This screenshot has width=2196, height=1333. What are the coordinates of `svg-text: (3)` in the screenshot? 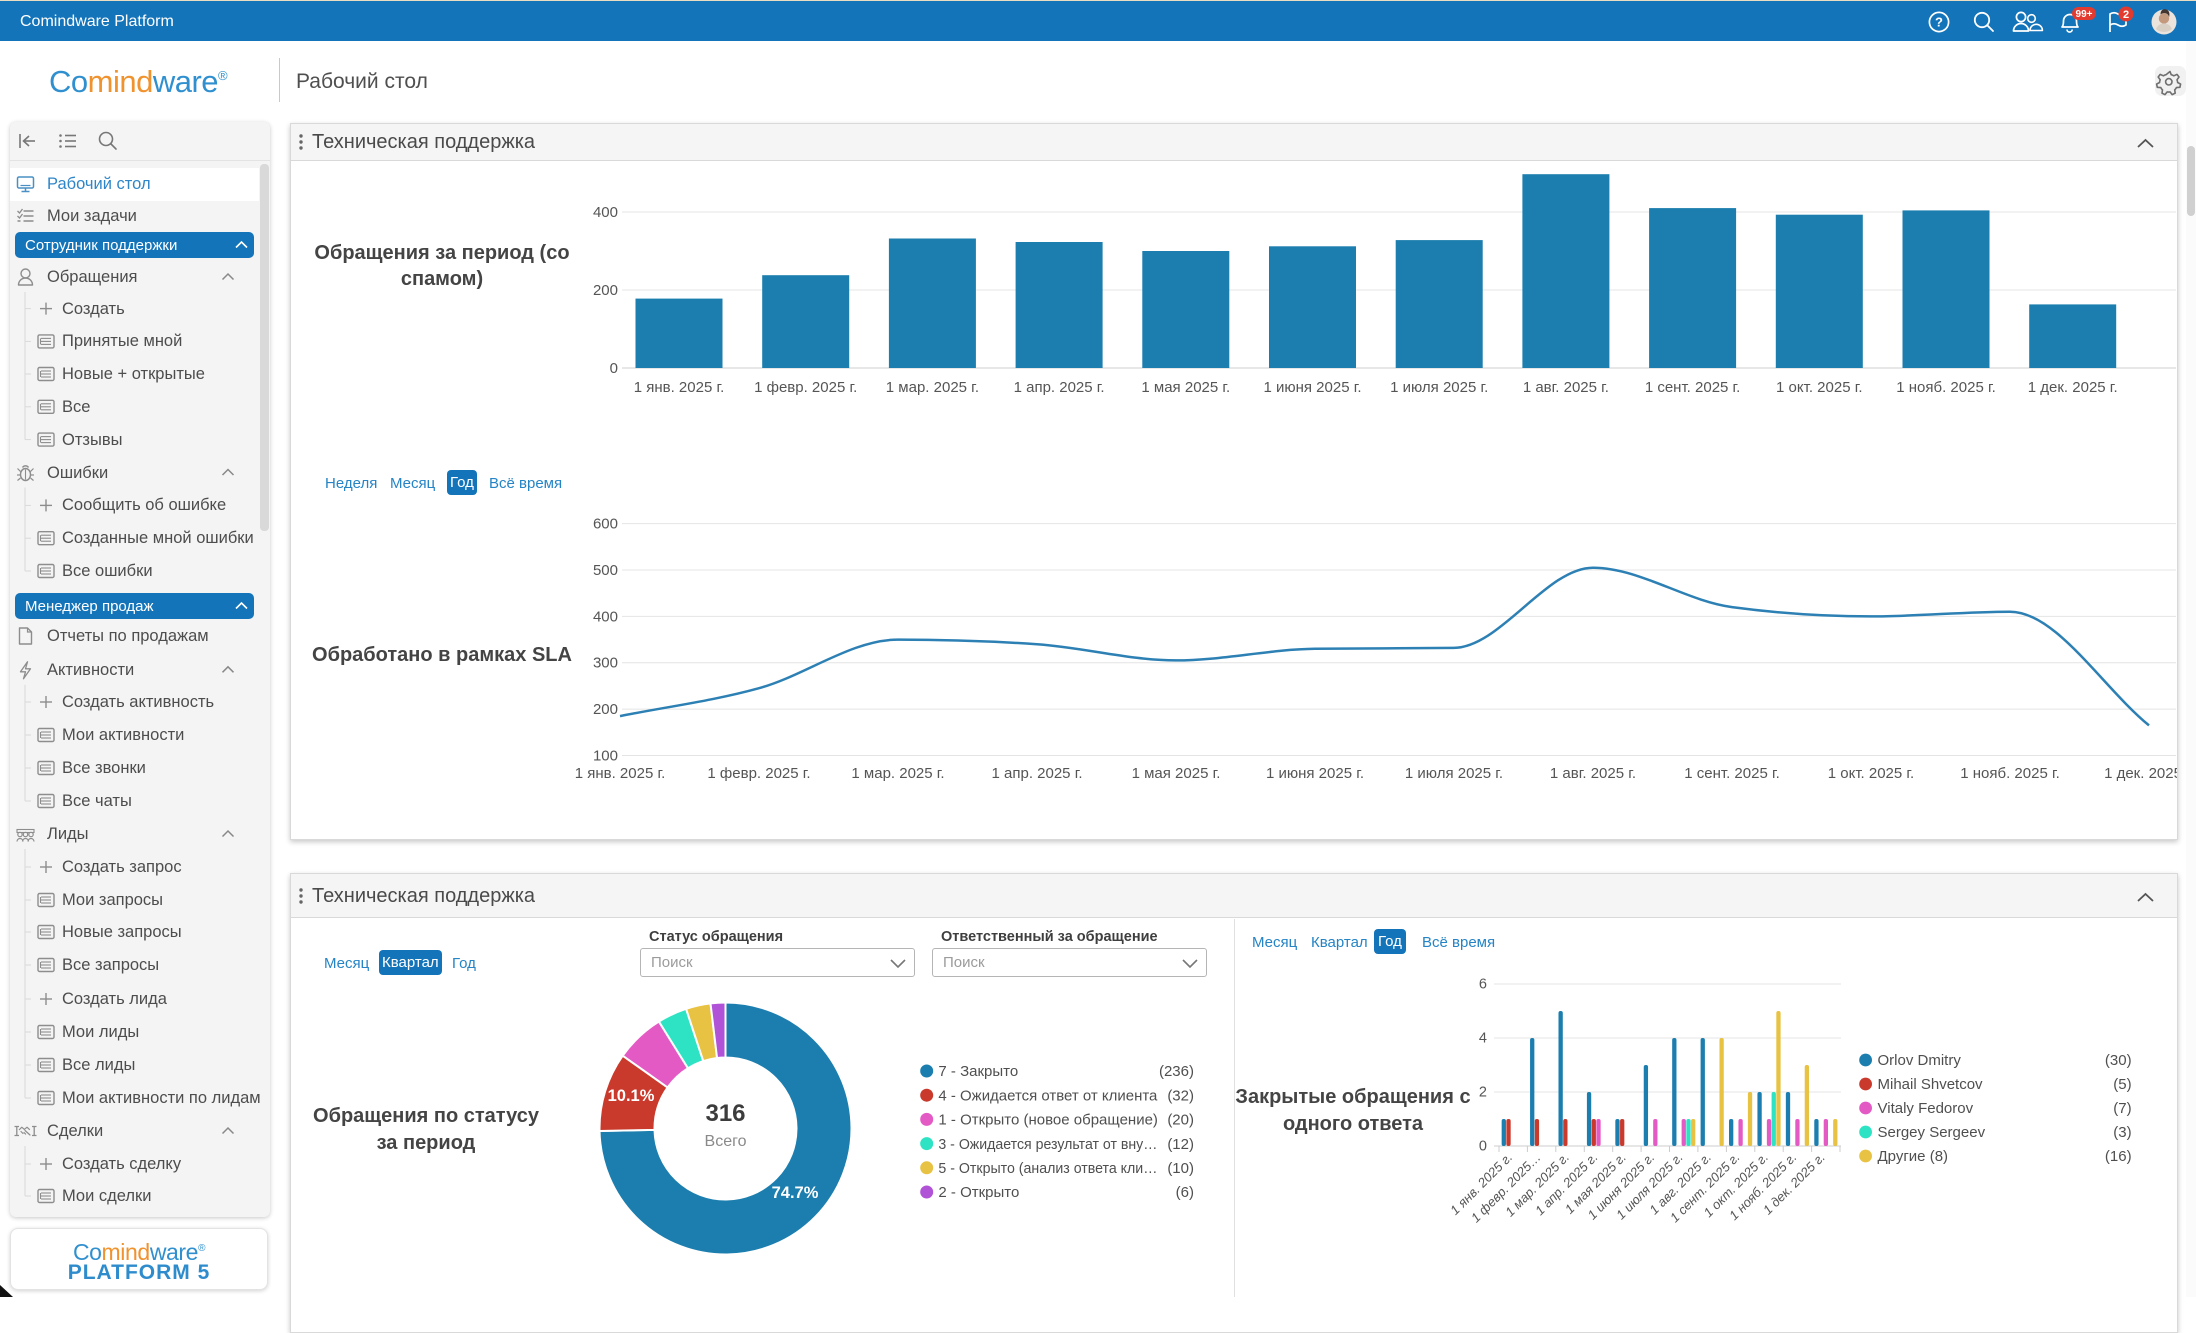 It's located at (2122, 1132).